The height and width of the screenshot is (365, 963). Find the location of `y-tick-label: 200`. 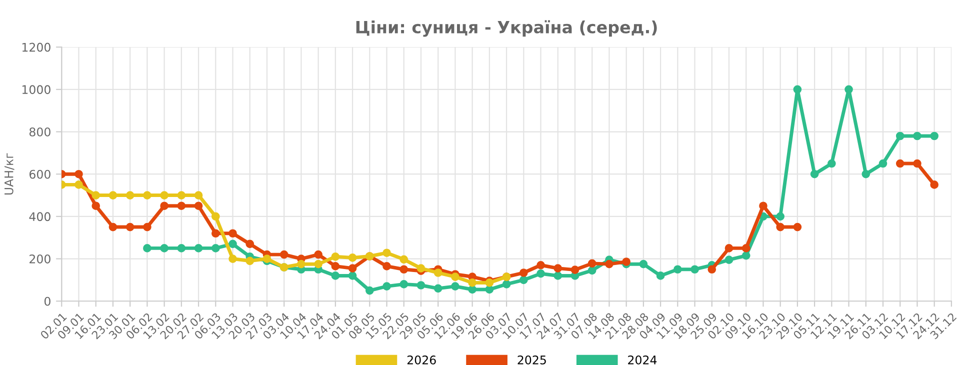

y-tick-label: 200 is located at coordinates (40, 259).